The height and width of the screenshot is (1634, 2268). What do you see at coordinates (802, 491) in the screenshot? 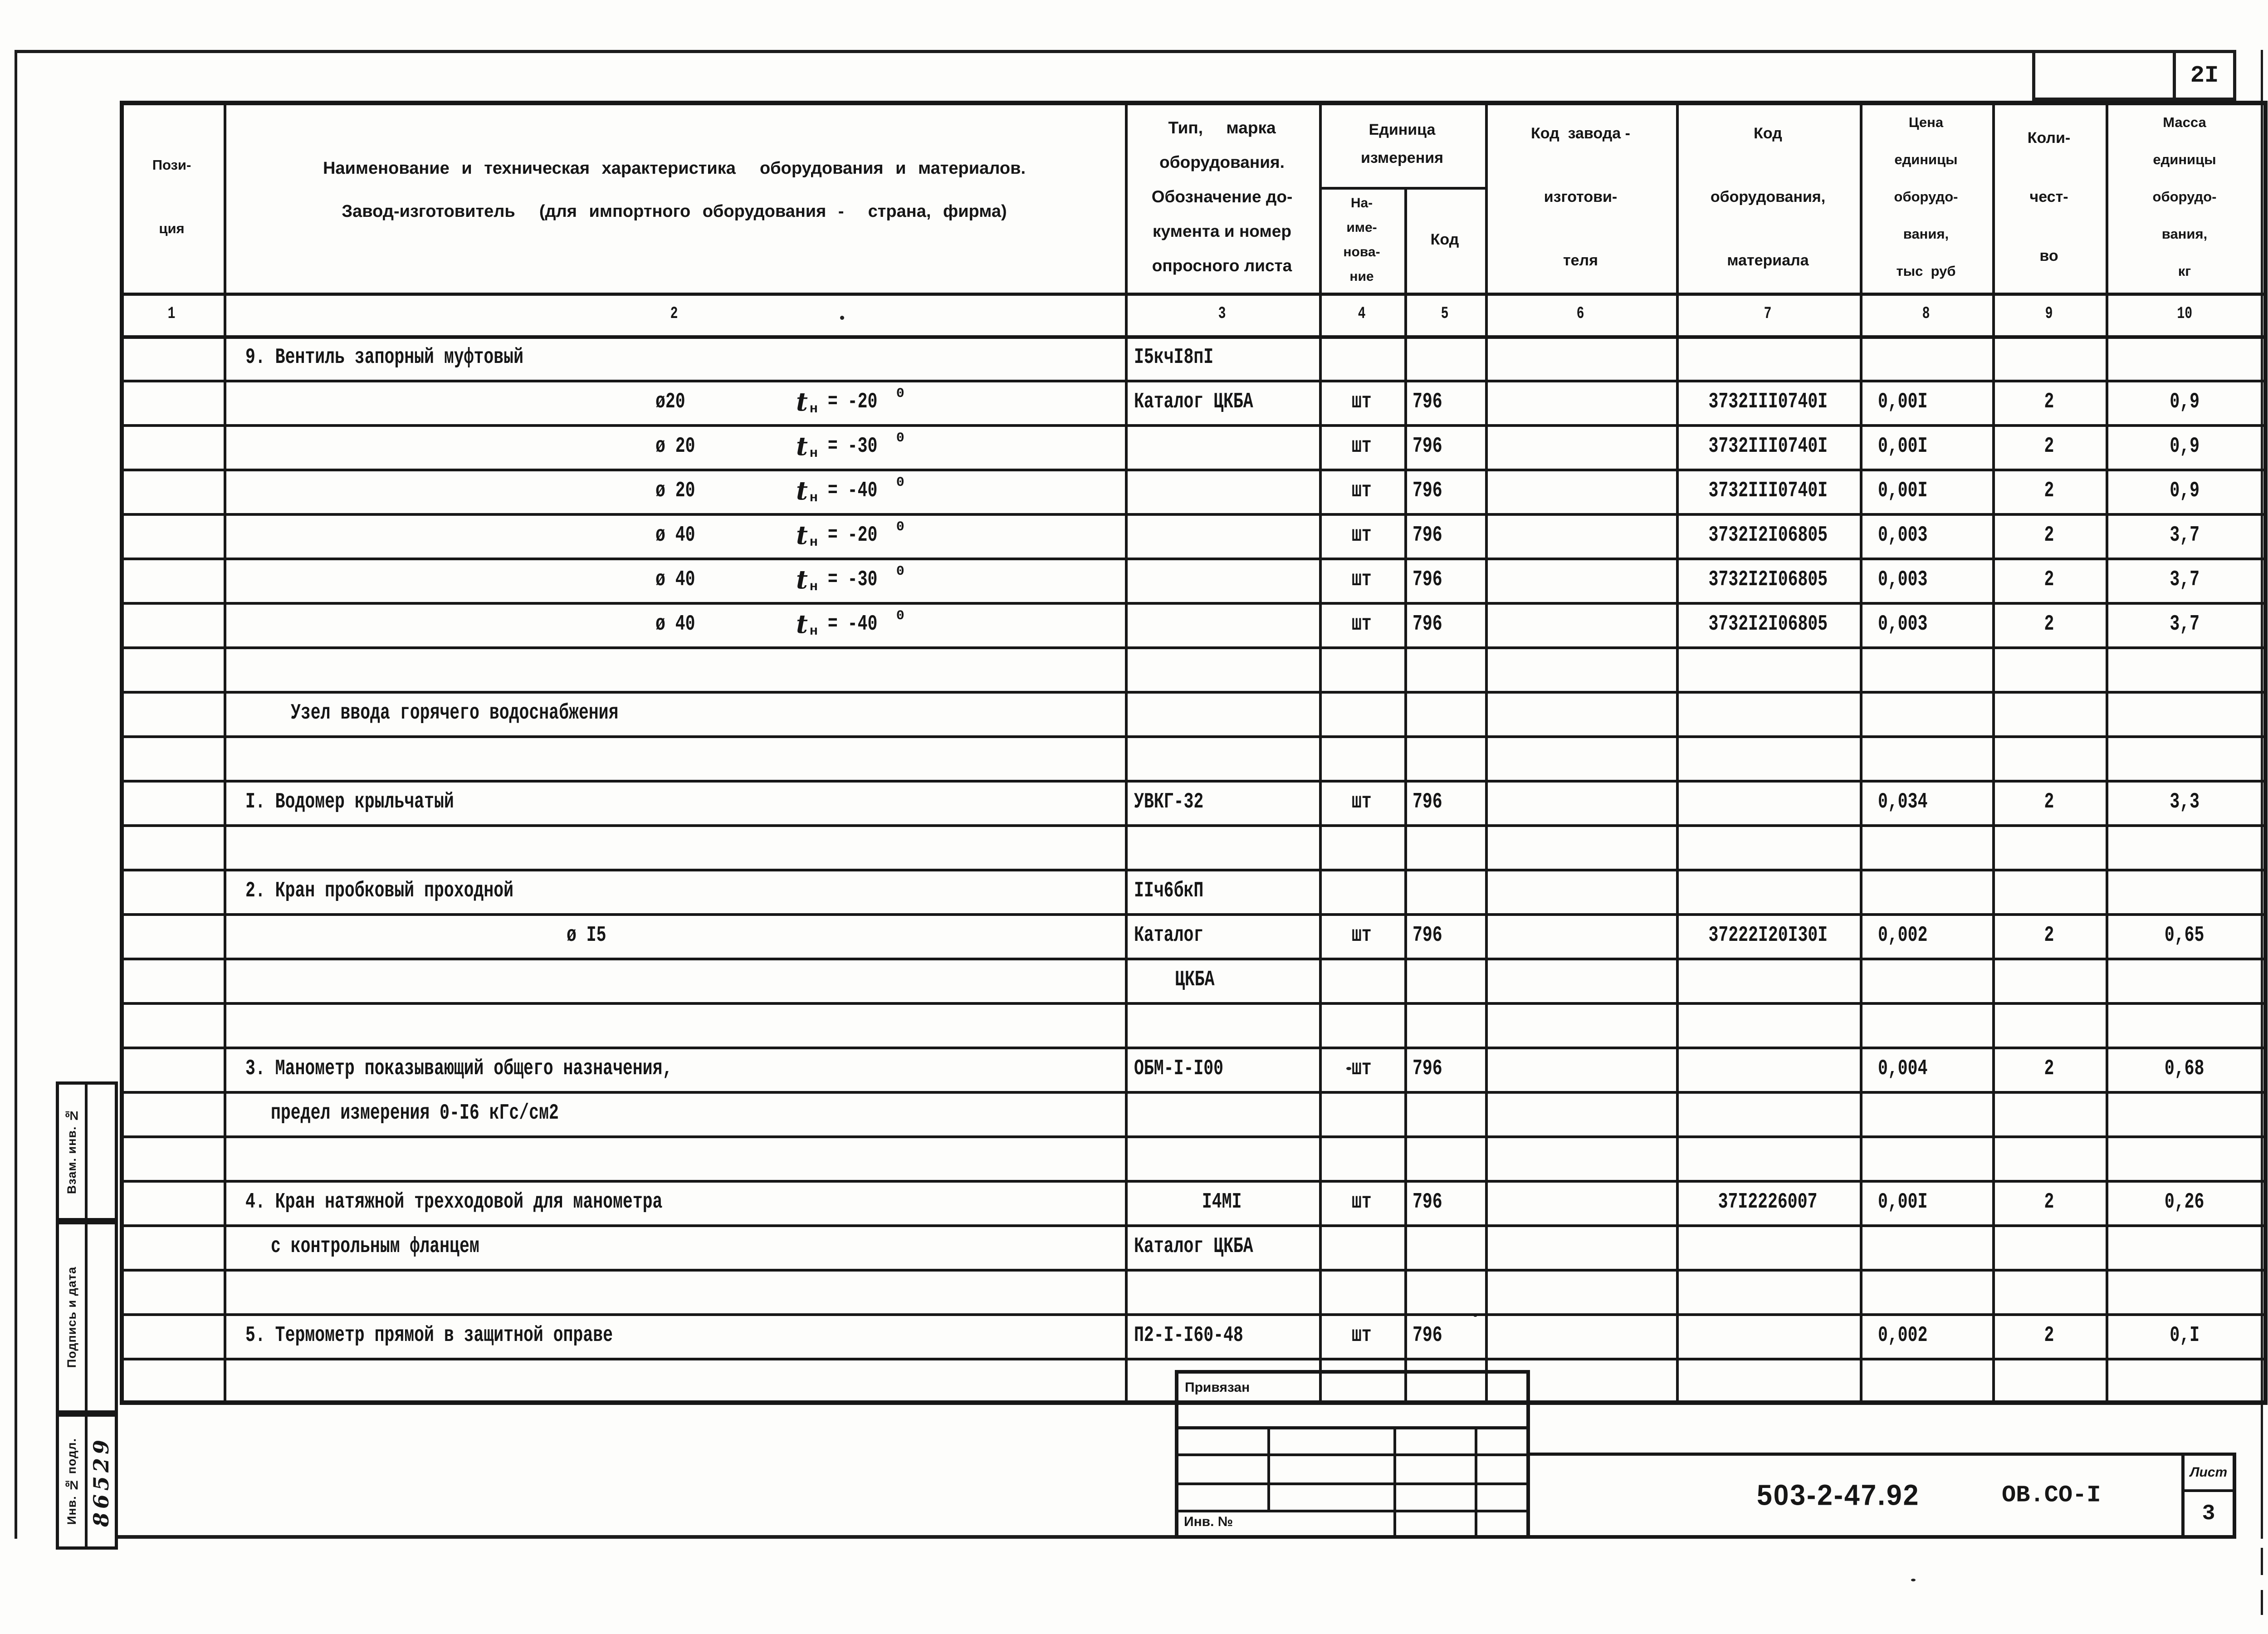
I see `temp-symbol: t` at bounding box center [802, 491].